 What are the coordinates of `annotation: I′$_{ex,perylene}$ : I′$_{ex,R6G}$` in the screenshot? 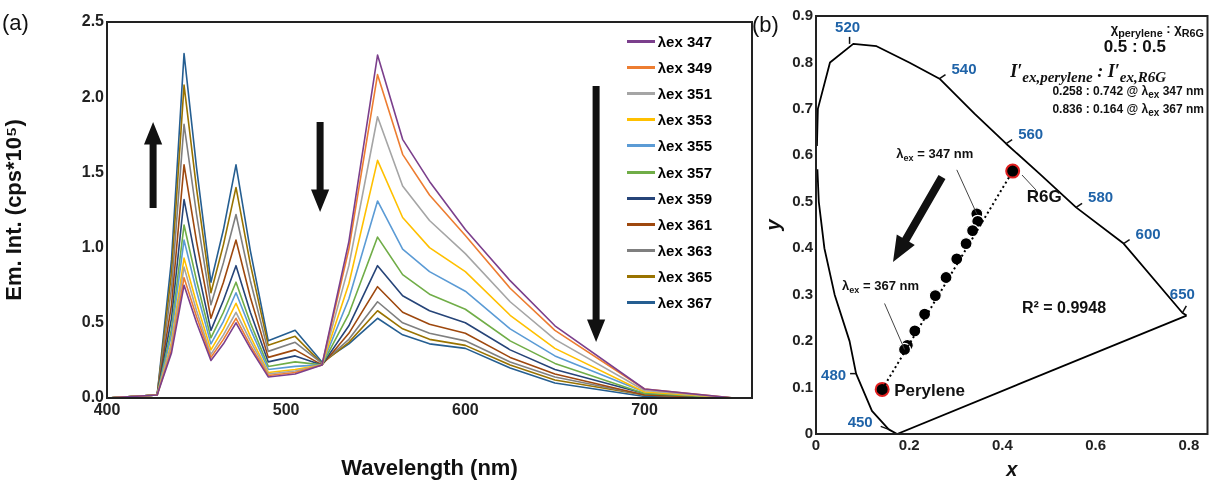 It's located at (1088, 73).